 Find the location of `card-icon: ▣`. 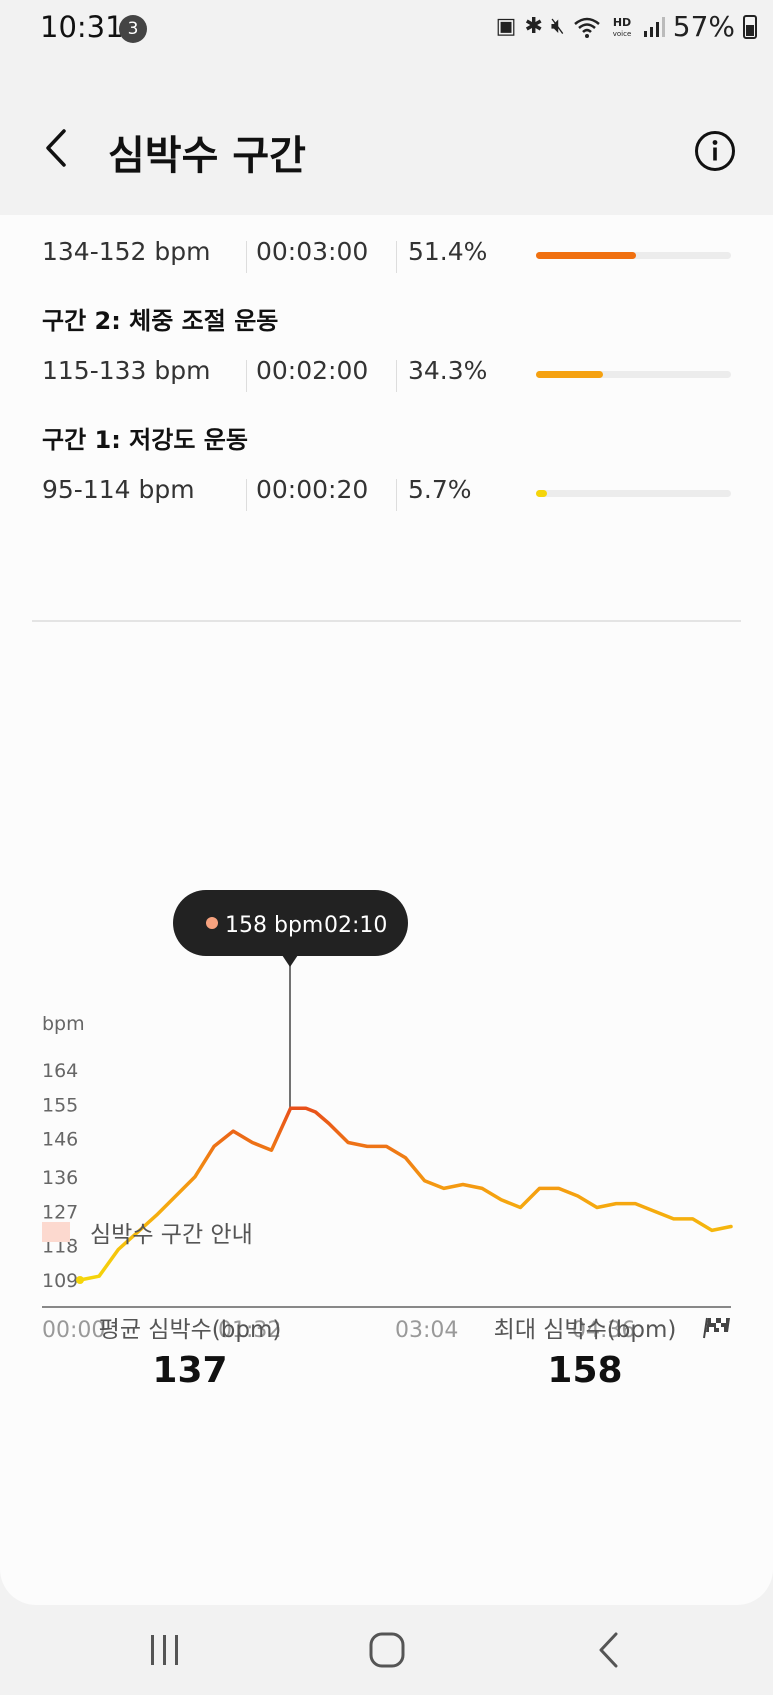

card-icon: ▣ is located at coordinates (506, 26).